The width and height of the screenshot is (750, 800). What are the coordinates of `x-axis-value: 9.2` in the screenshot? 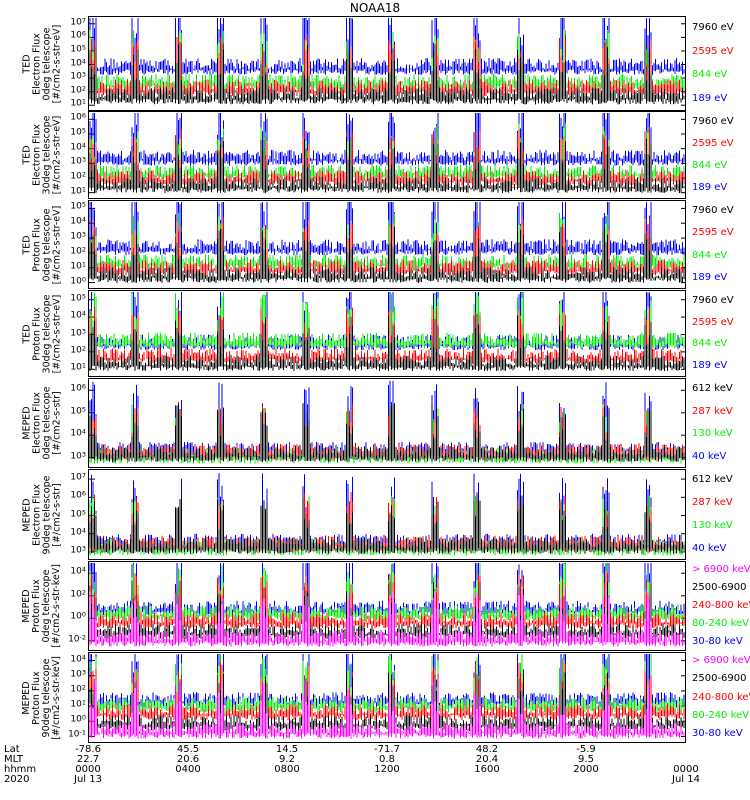 It's located at (287, 759).